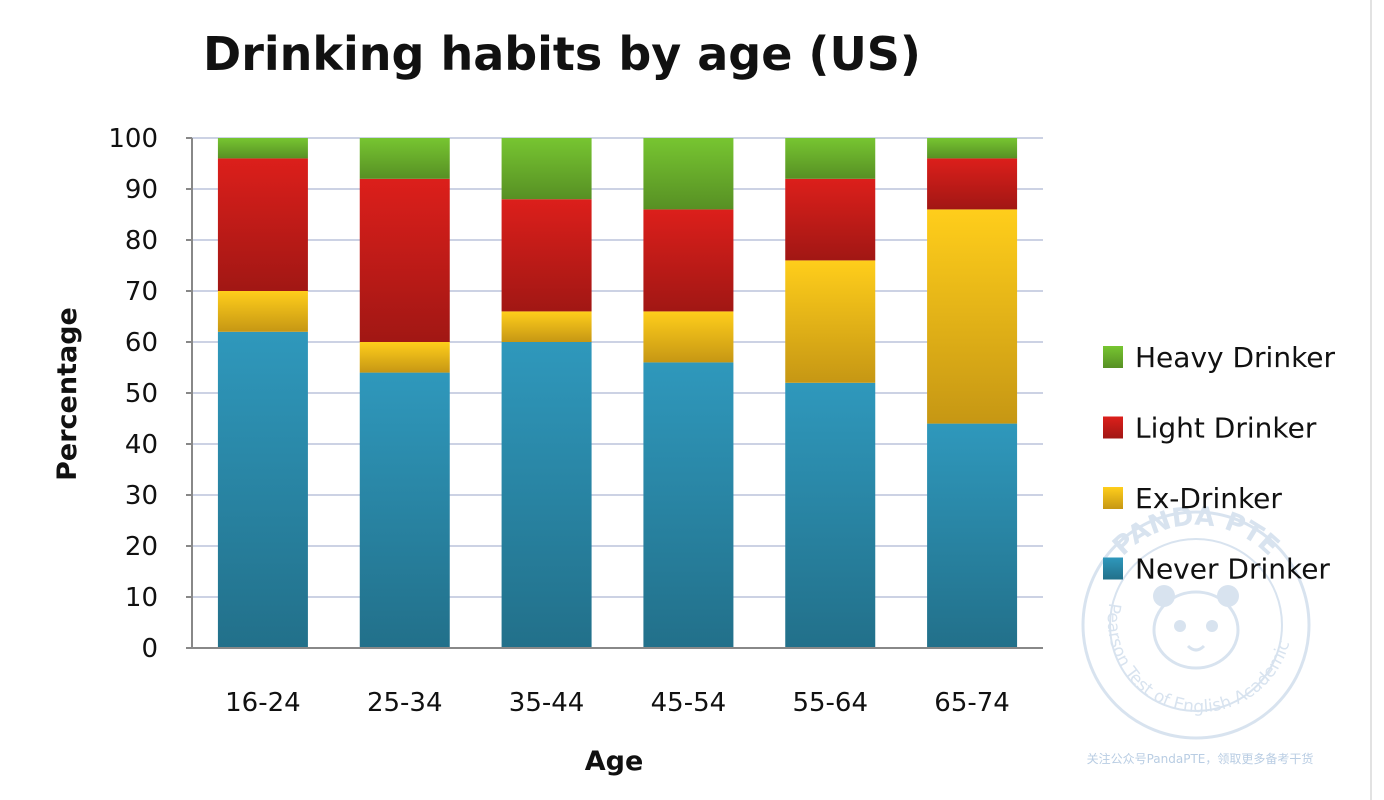 This screenshot has width=1384, height=800. I want to click on y-axis-label: Percentage, so click(67, 394).